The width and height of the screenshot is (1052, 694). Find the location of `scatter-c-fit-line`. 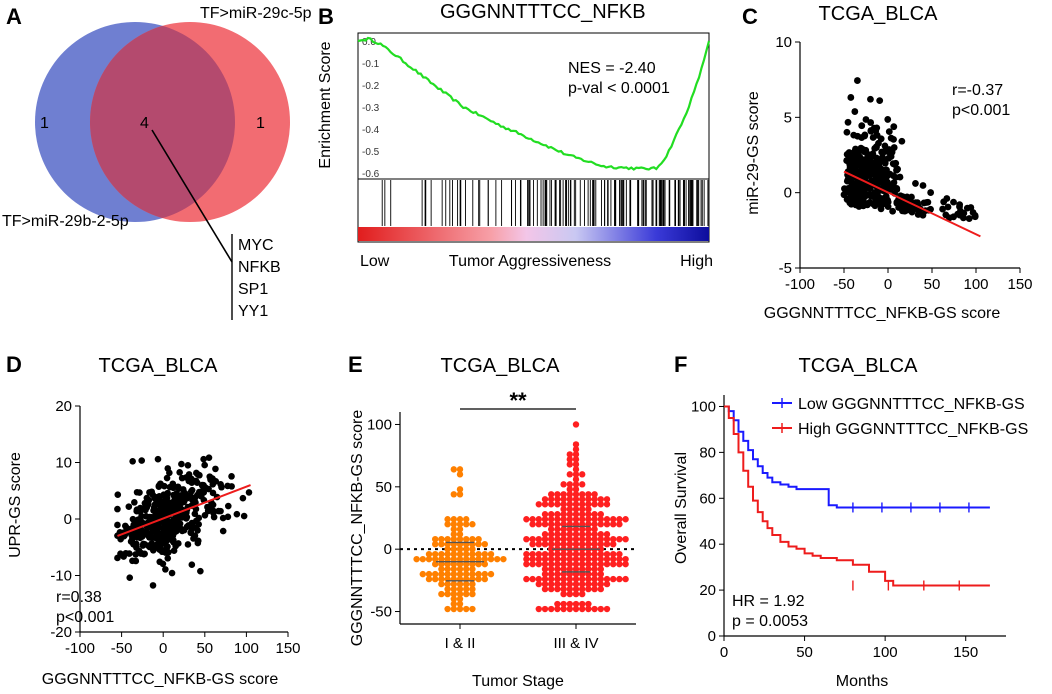

scatter-c-fit-line is located at coordinates (912, 204).